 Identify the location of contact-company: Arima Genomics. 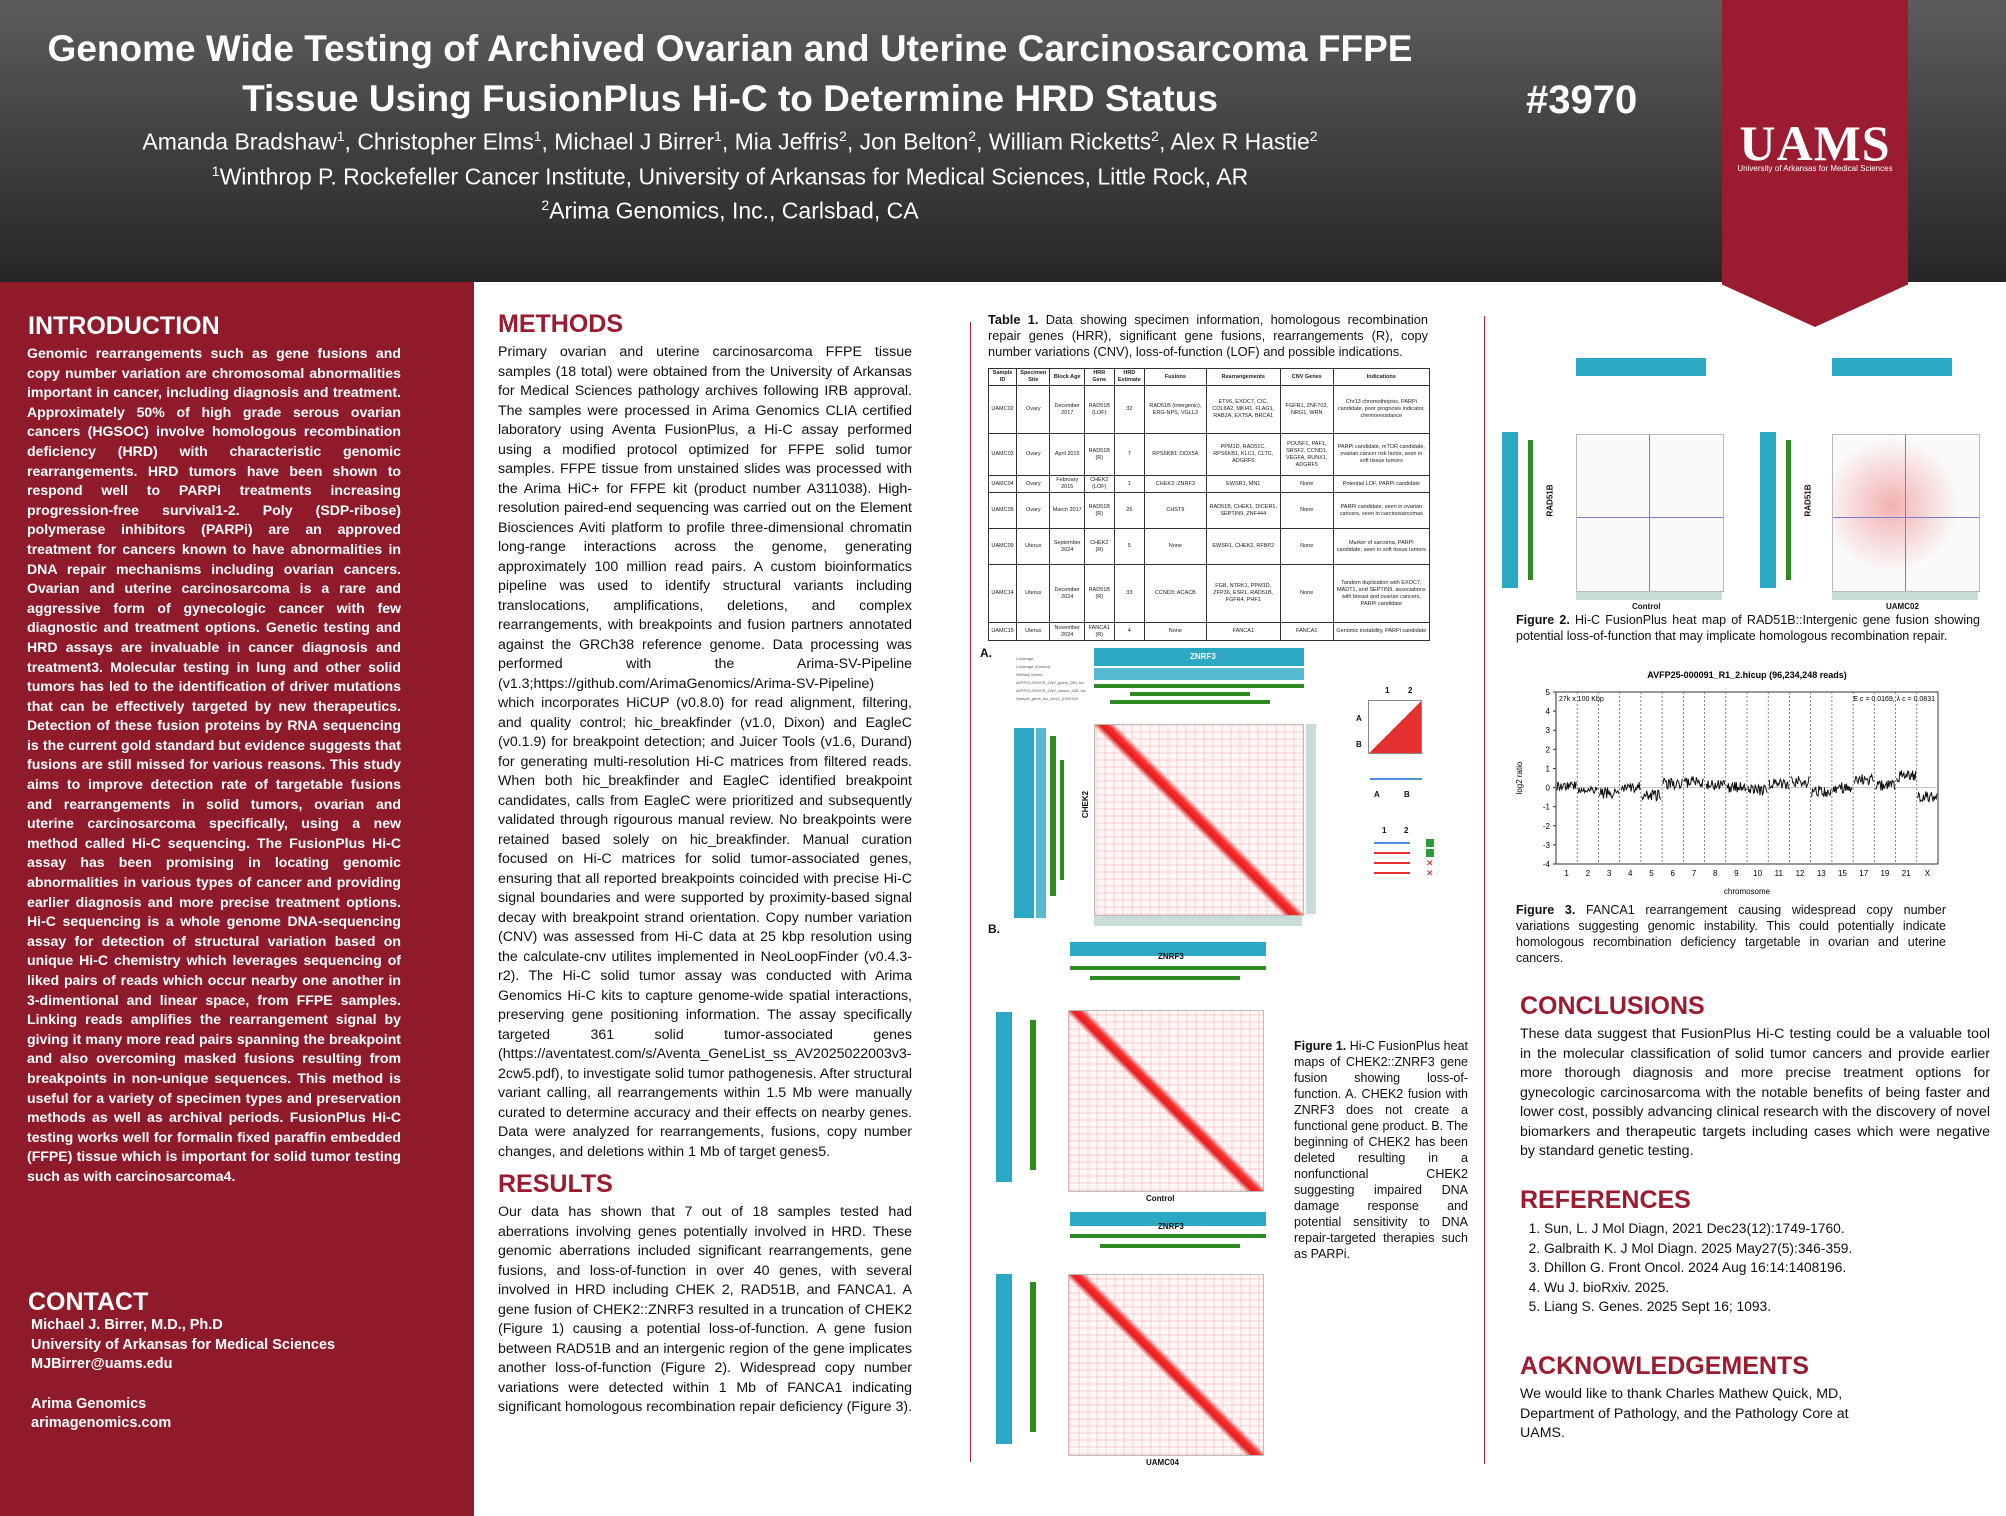
(89, 1403).